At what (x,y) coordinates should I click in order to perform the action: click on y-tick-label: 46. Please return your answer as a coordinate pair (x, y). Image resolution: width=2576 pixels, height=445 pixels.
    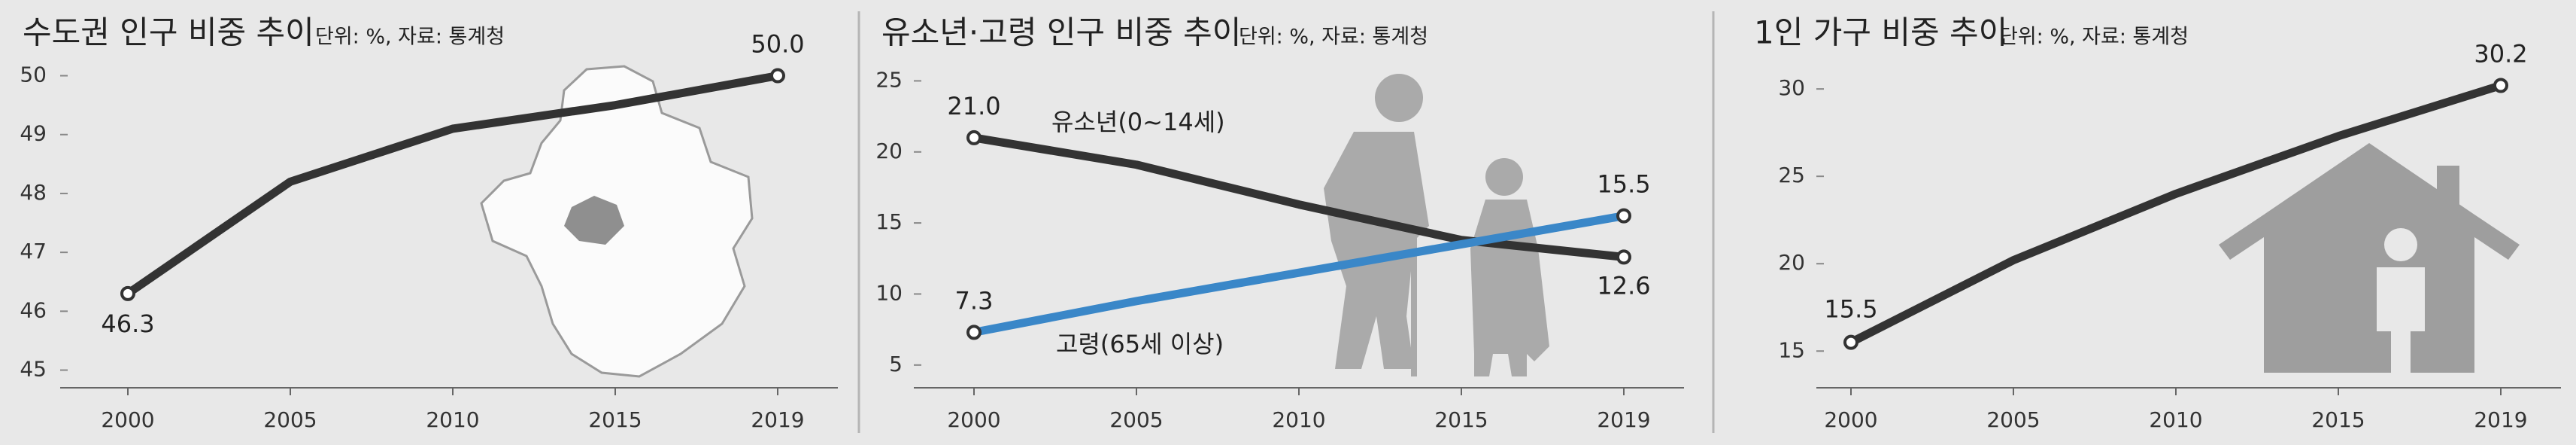
    Looking at the image, I should click on (33, 309).